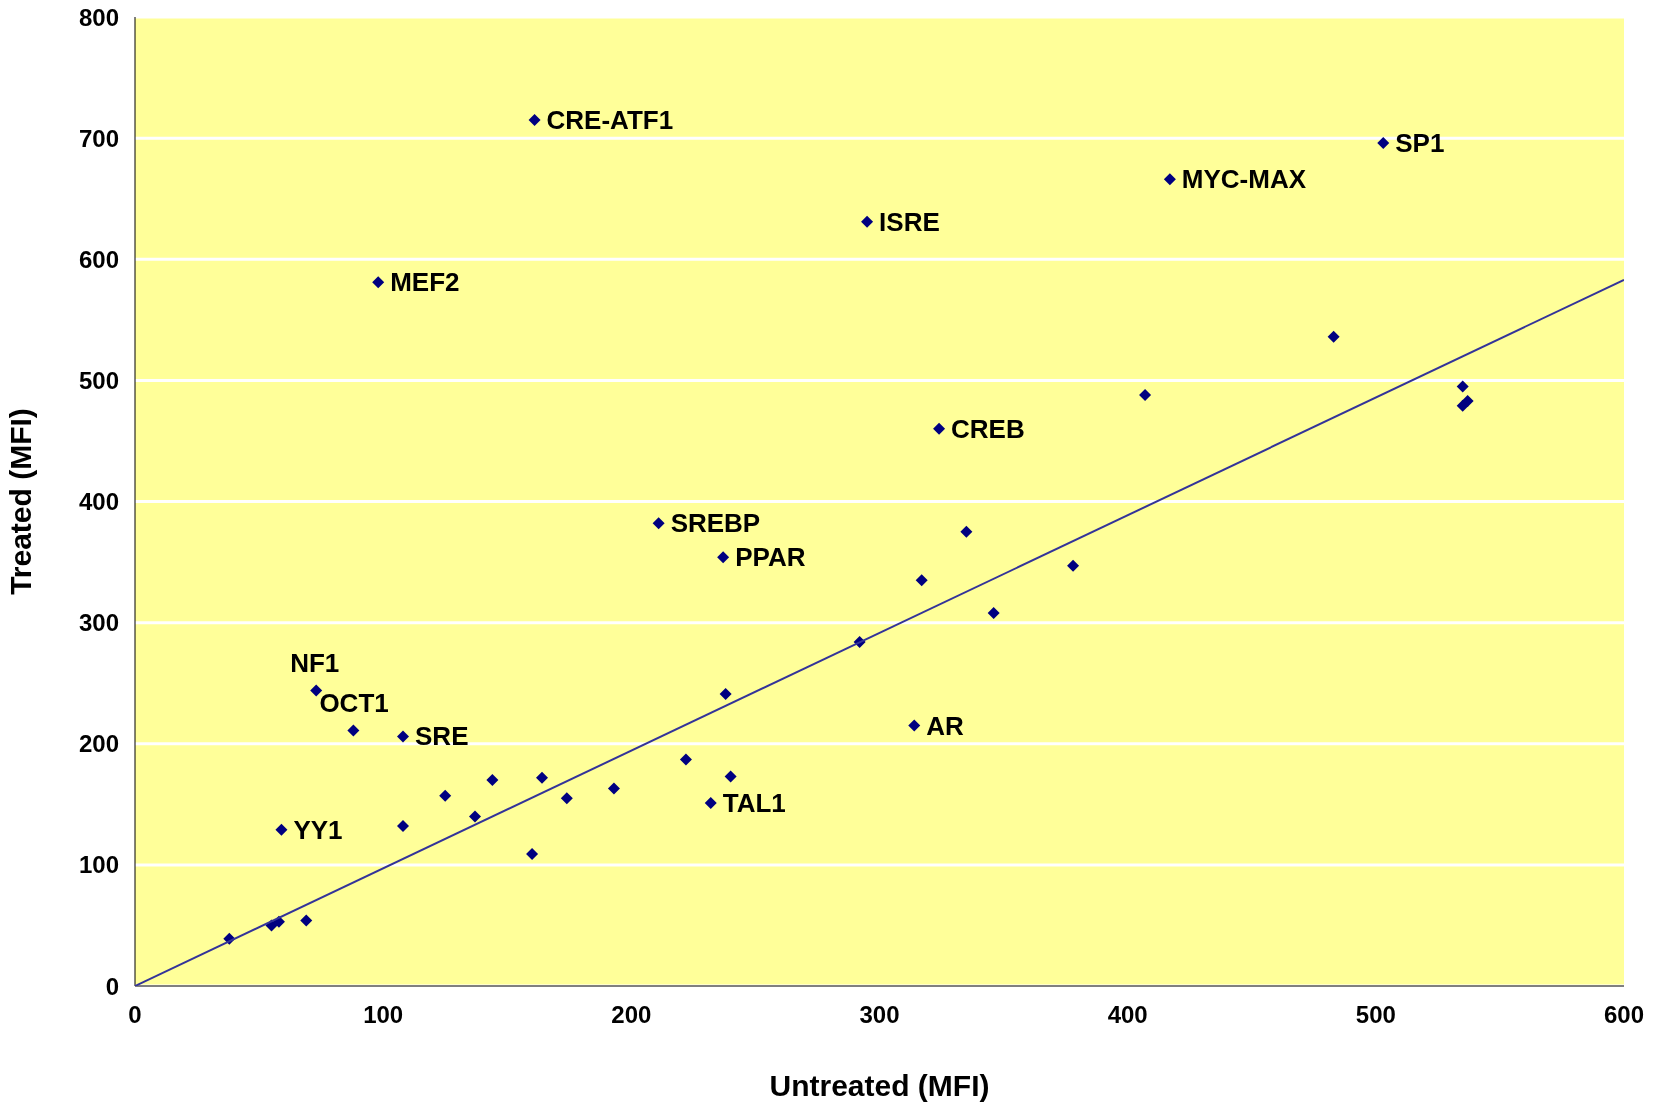 The width and height of the screenshot is (1668, 1115). What do you see at coordinates (98, 259) in the screenshot?
I see `y-tick-label: 600` at bounding box center [98, 259].